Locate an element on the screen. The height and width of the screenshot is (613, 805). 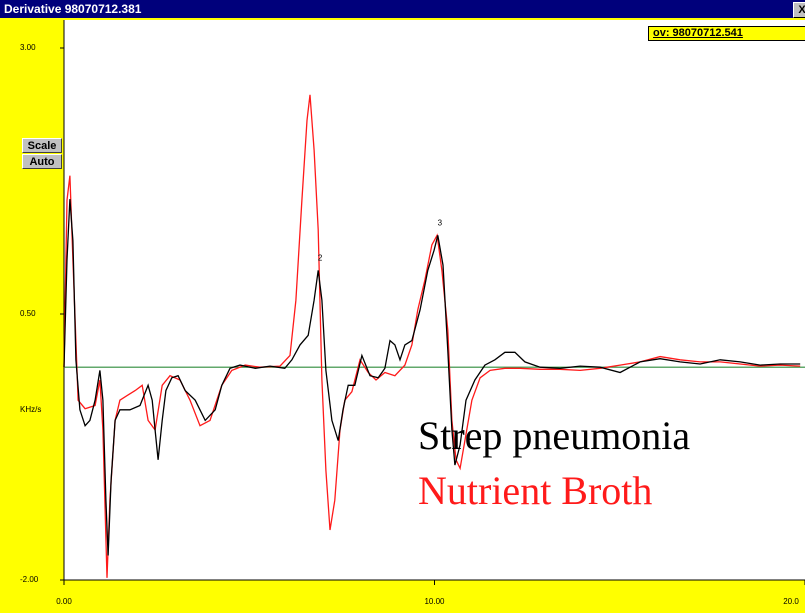
close-button: X is located at coordinates (799, 10).